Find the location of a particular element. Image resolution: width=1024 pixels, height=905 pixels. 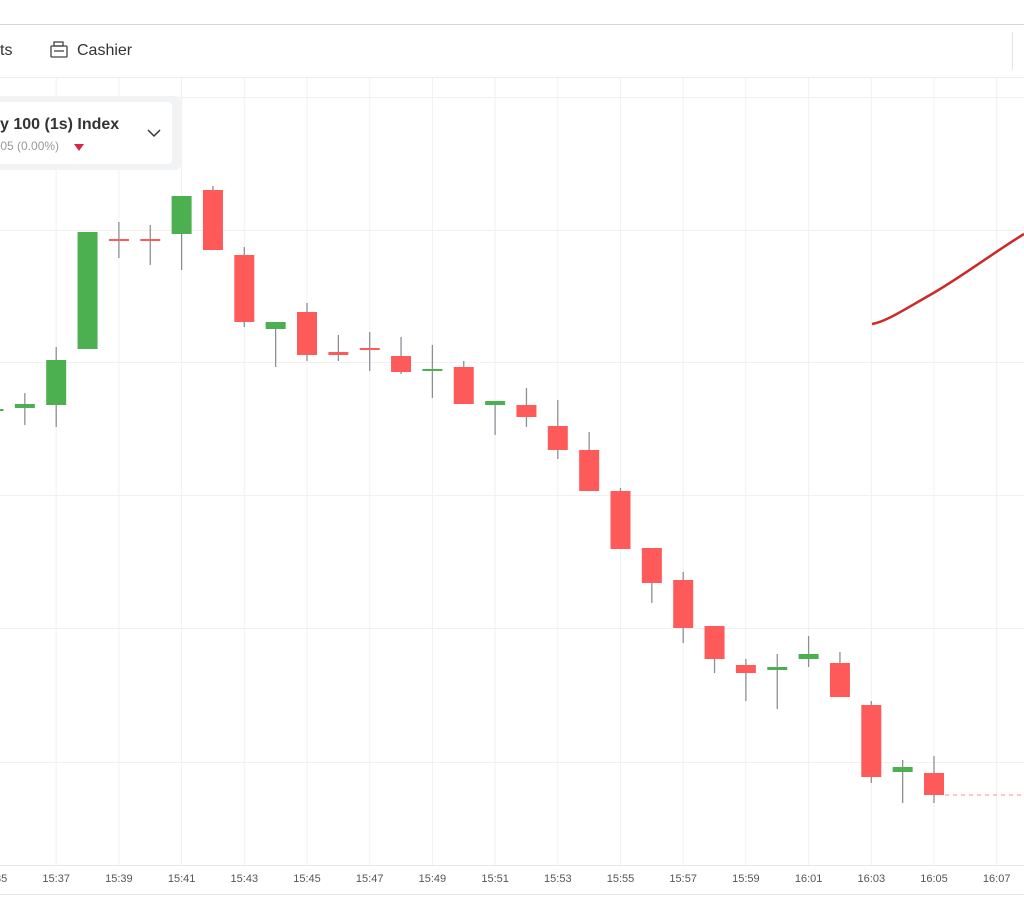

sparkline is located at coordinates (947, 279).